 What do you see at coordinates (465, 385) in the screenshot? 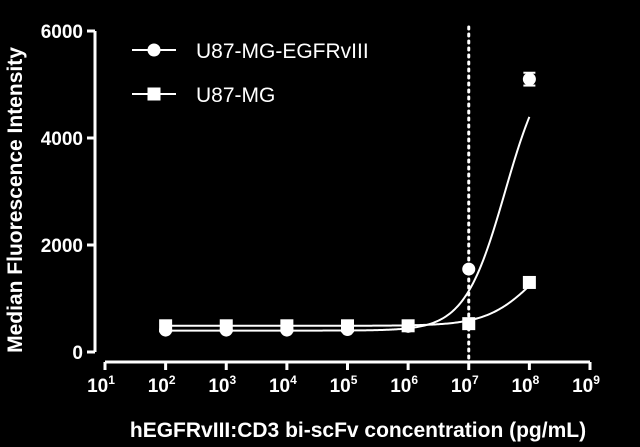
I see `x-tick-label: 10⁷` at bounding box center [465, 385].